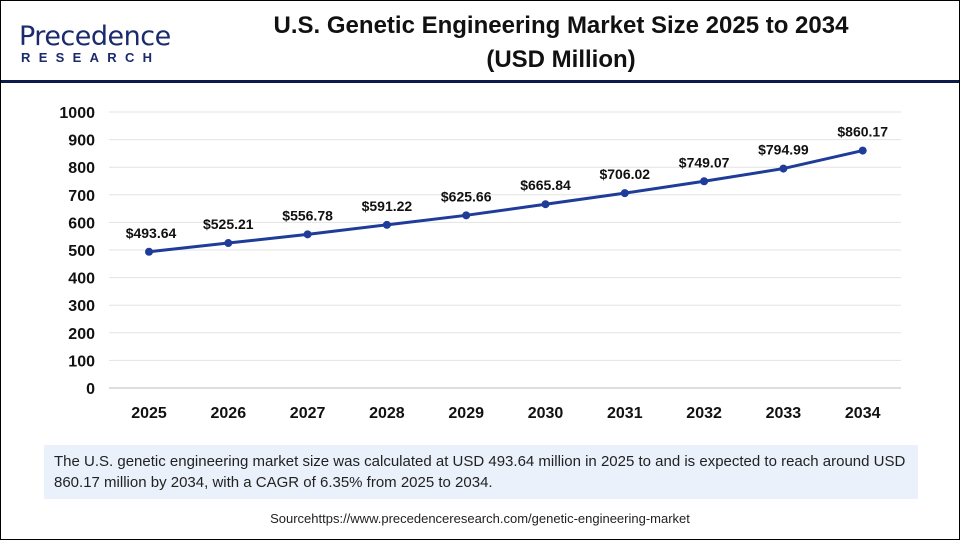 Image resolution: width=960 pixels, height=540 pixels. I want to click on data-label: $749.07, so click(704, 162).